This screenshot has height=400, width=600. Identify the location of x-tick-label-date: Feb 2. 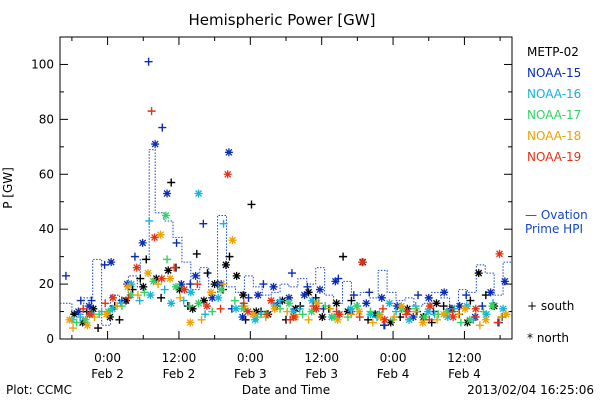
(107, 374).